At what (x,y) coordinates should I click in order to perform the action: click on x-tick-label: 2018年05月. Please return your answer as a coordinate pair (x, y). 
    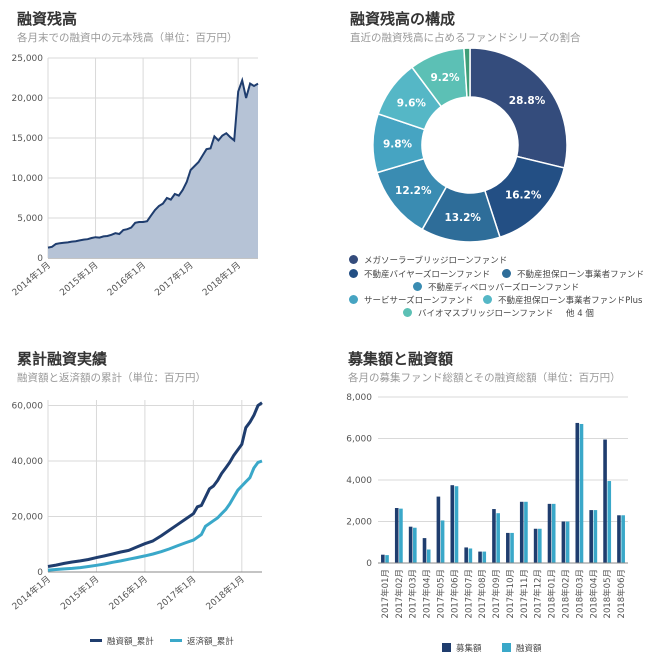
    Looking at the image, I should click on (607, 593).